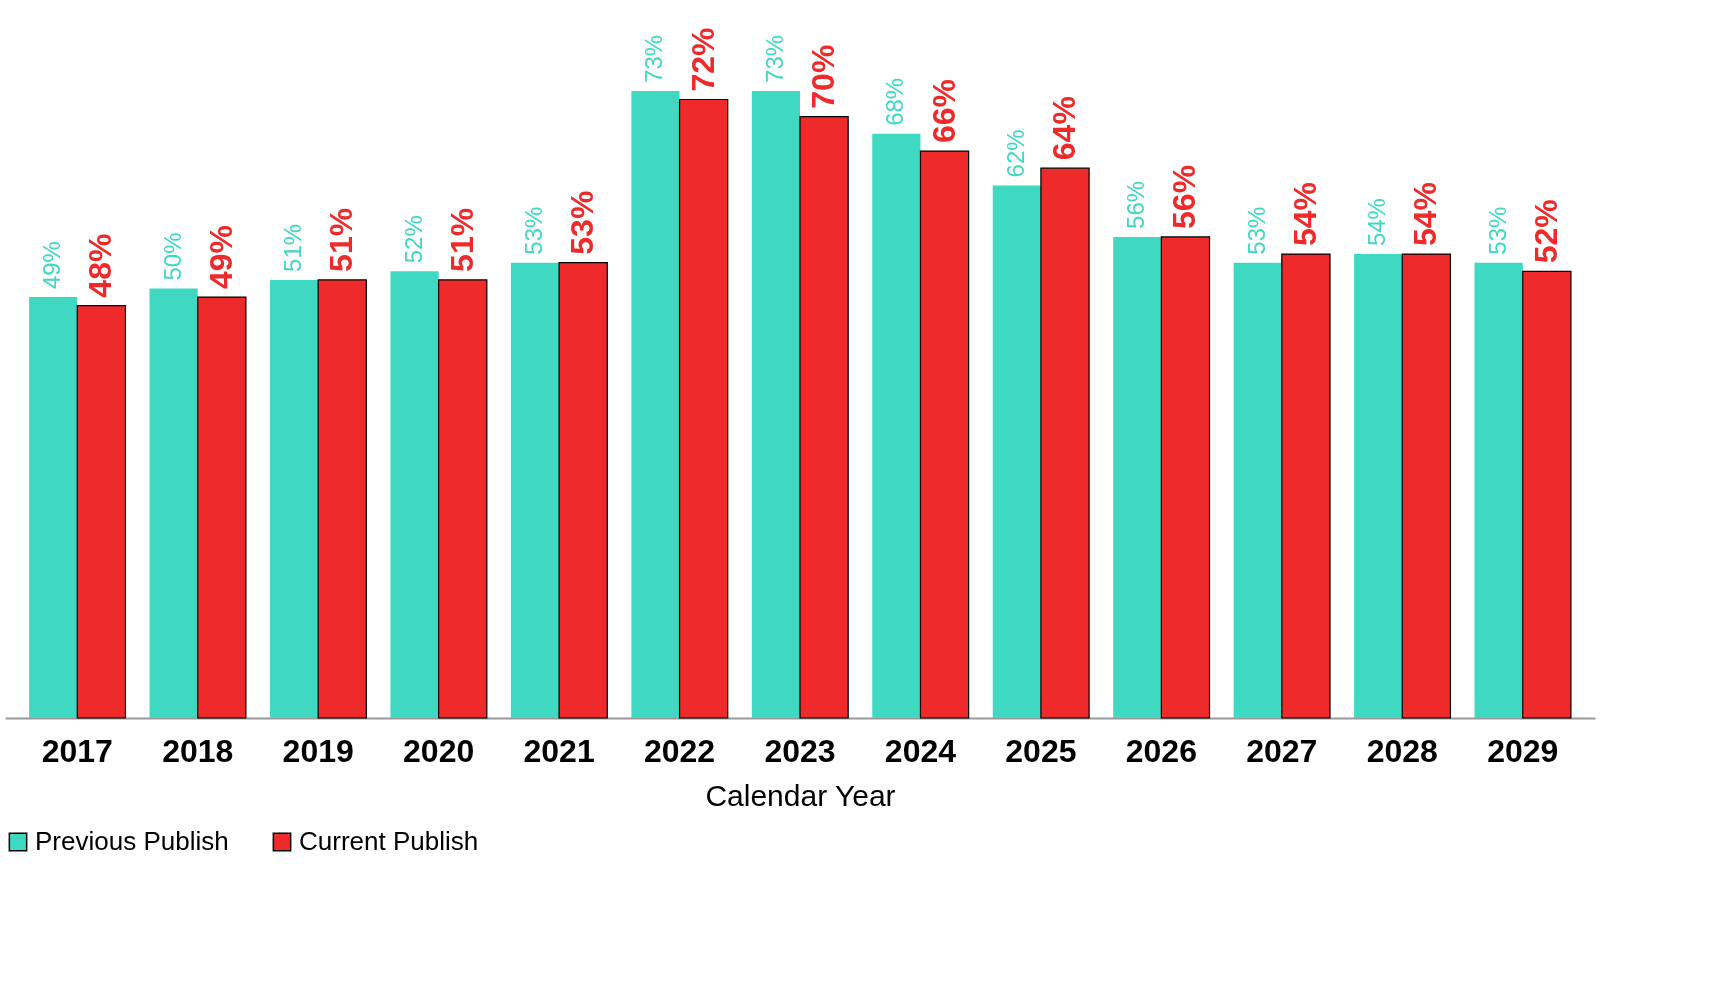 This screenshot has height=994, width=1719. I want to click on x-tick-label: 2026, so click(1161, 750).